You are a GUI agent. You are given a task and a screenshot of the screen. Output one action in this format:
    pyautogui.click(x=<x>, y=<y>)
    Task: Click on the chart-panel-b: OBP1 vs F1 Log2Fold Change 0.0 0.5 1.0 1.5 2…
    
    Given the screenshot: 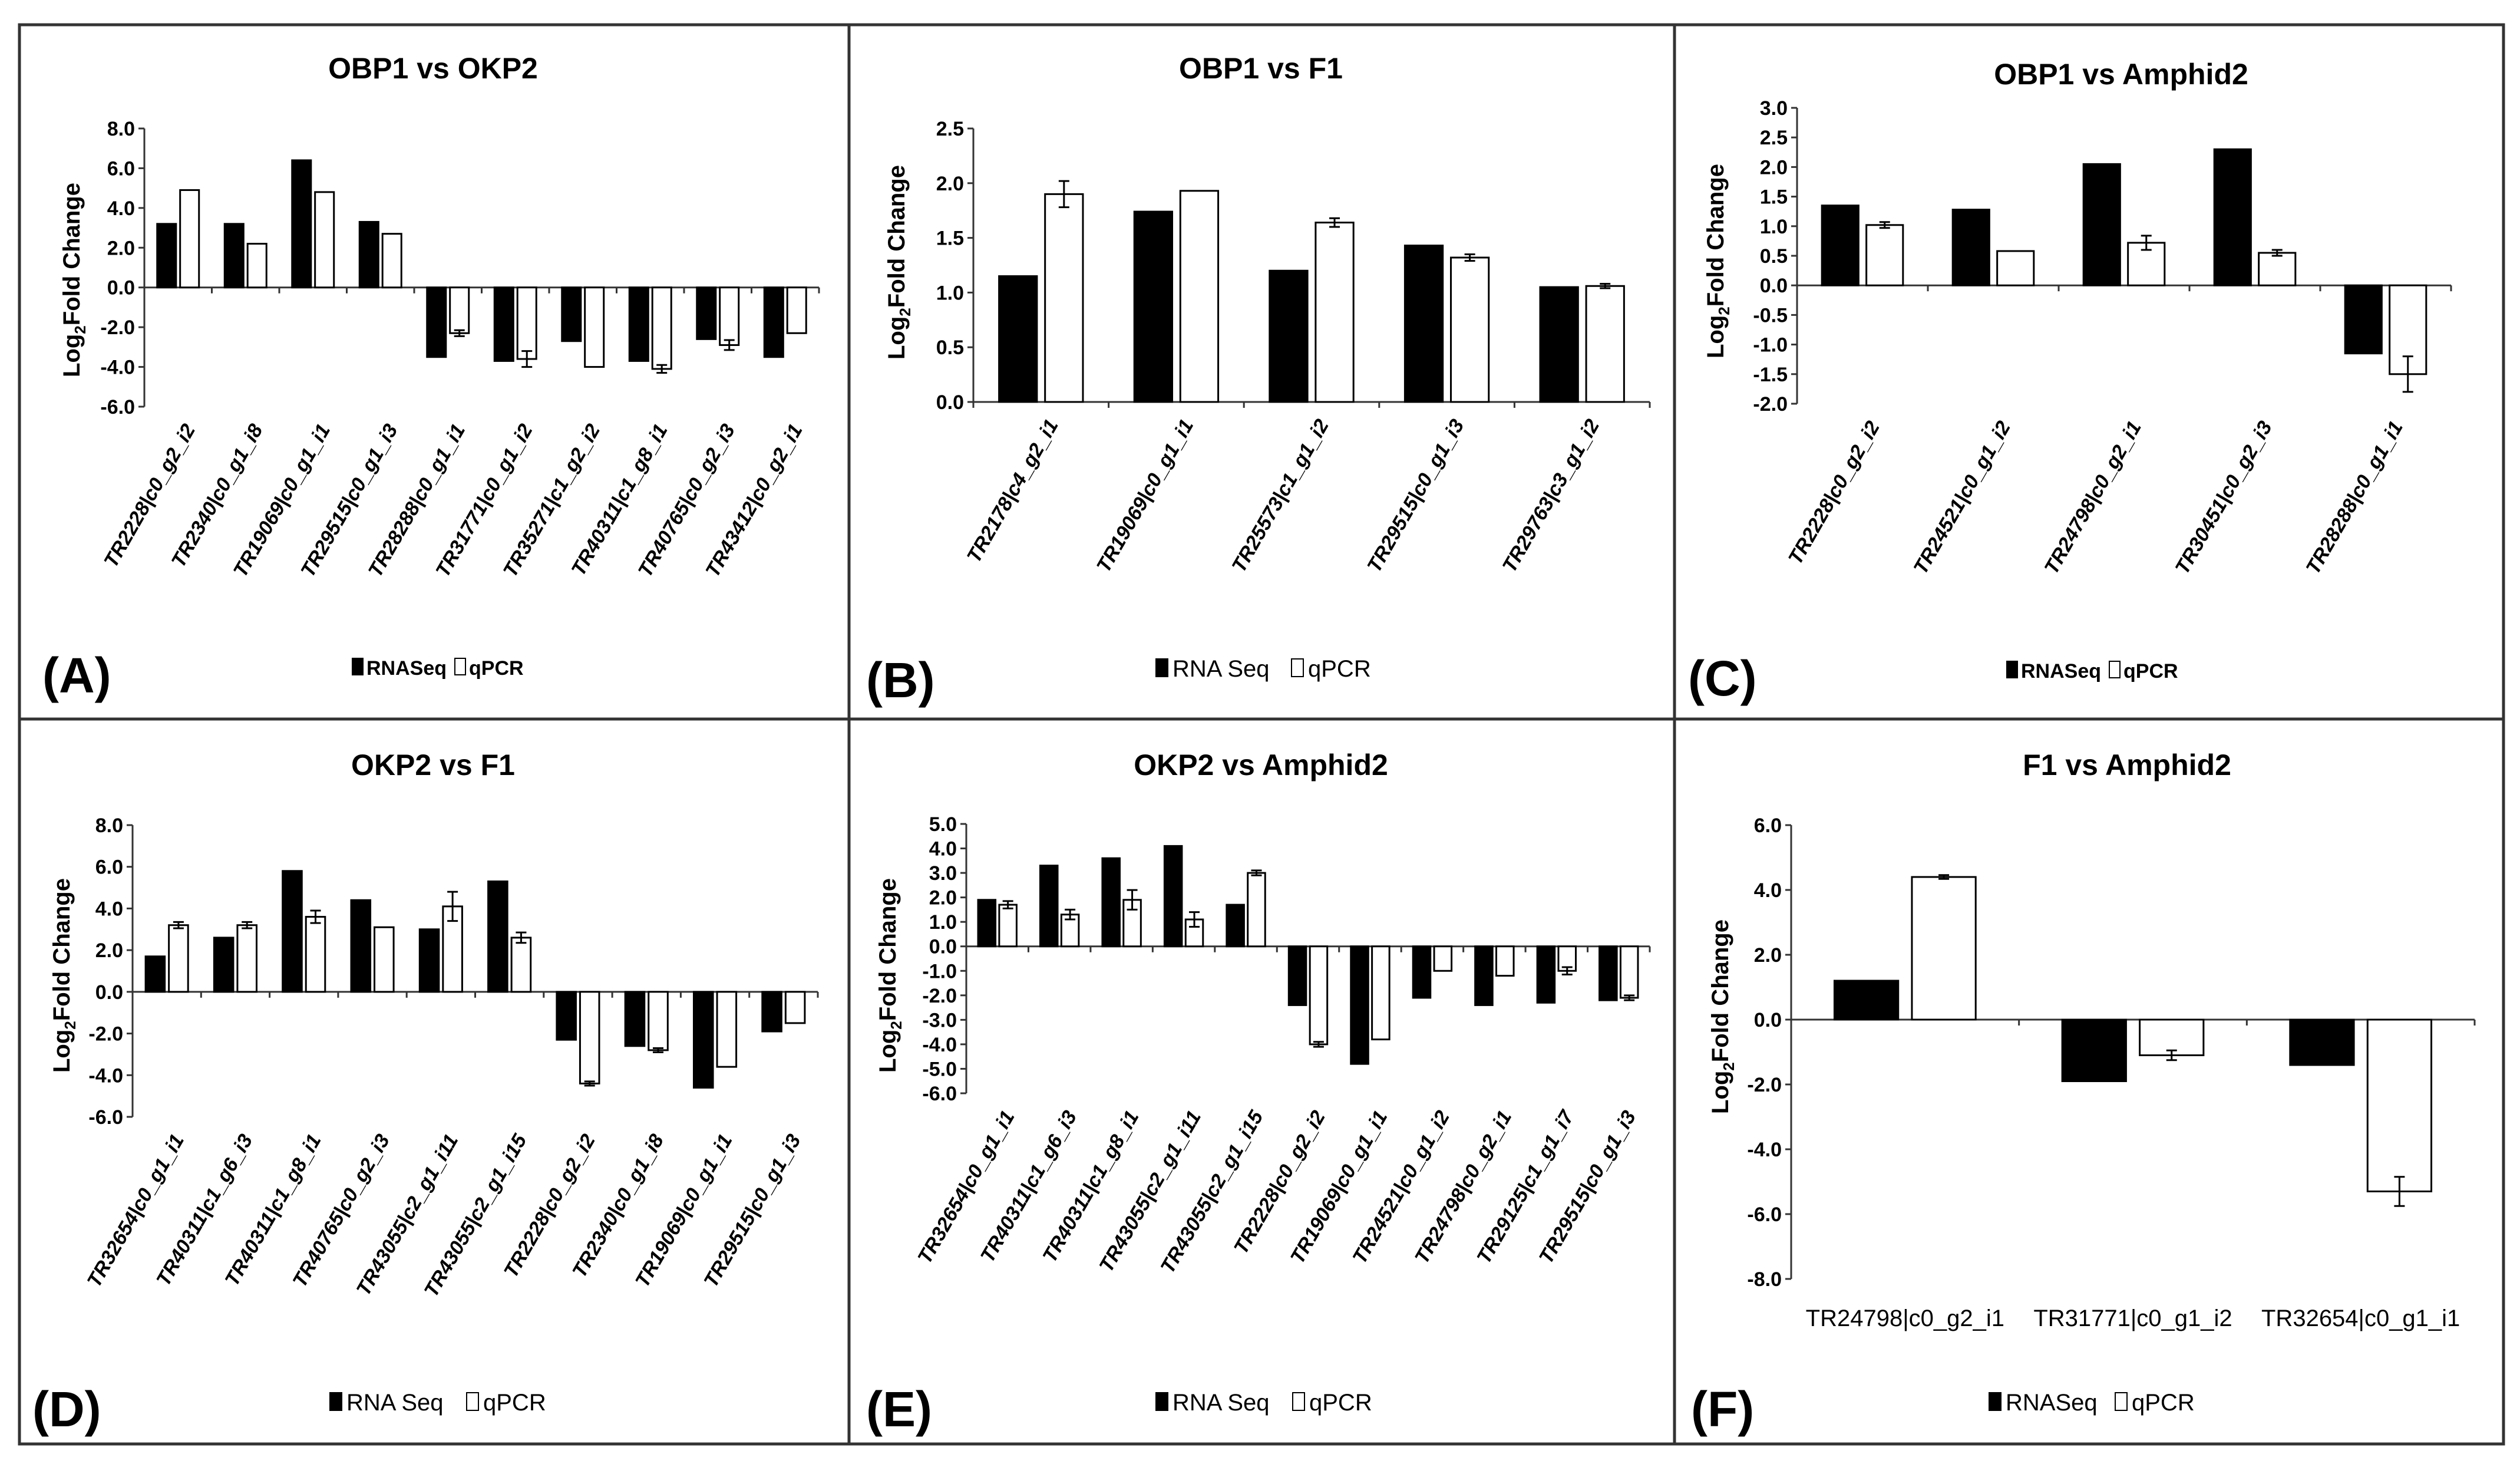 What is the action you would take?
    pyautogui.click(x=1258, y=380)
    